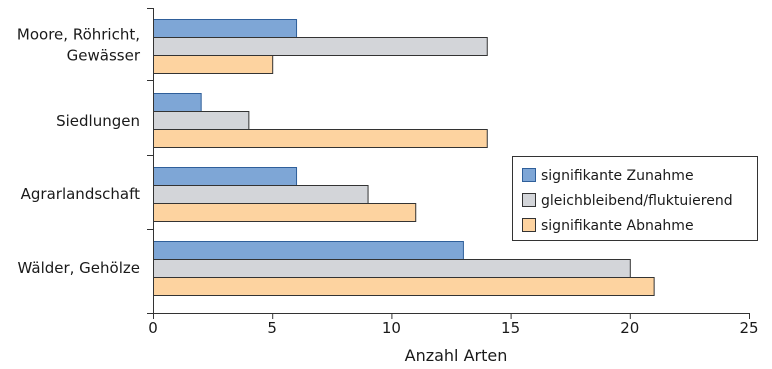  I want to click on x-tick-label-4: 20, so click(629, 328).